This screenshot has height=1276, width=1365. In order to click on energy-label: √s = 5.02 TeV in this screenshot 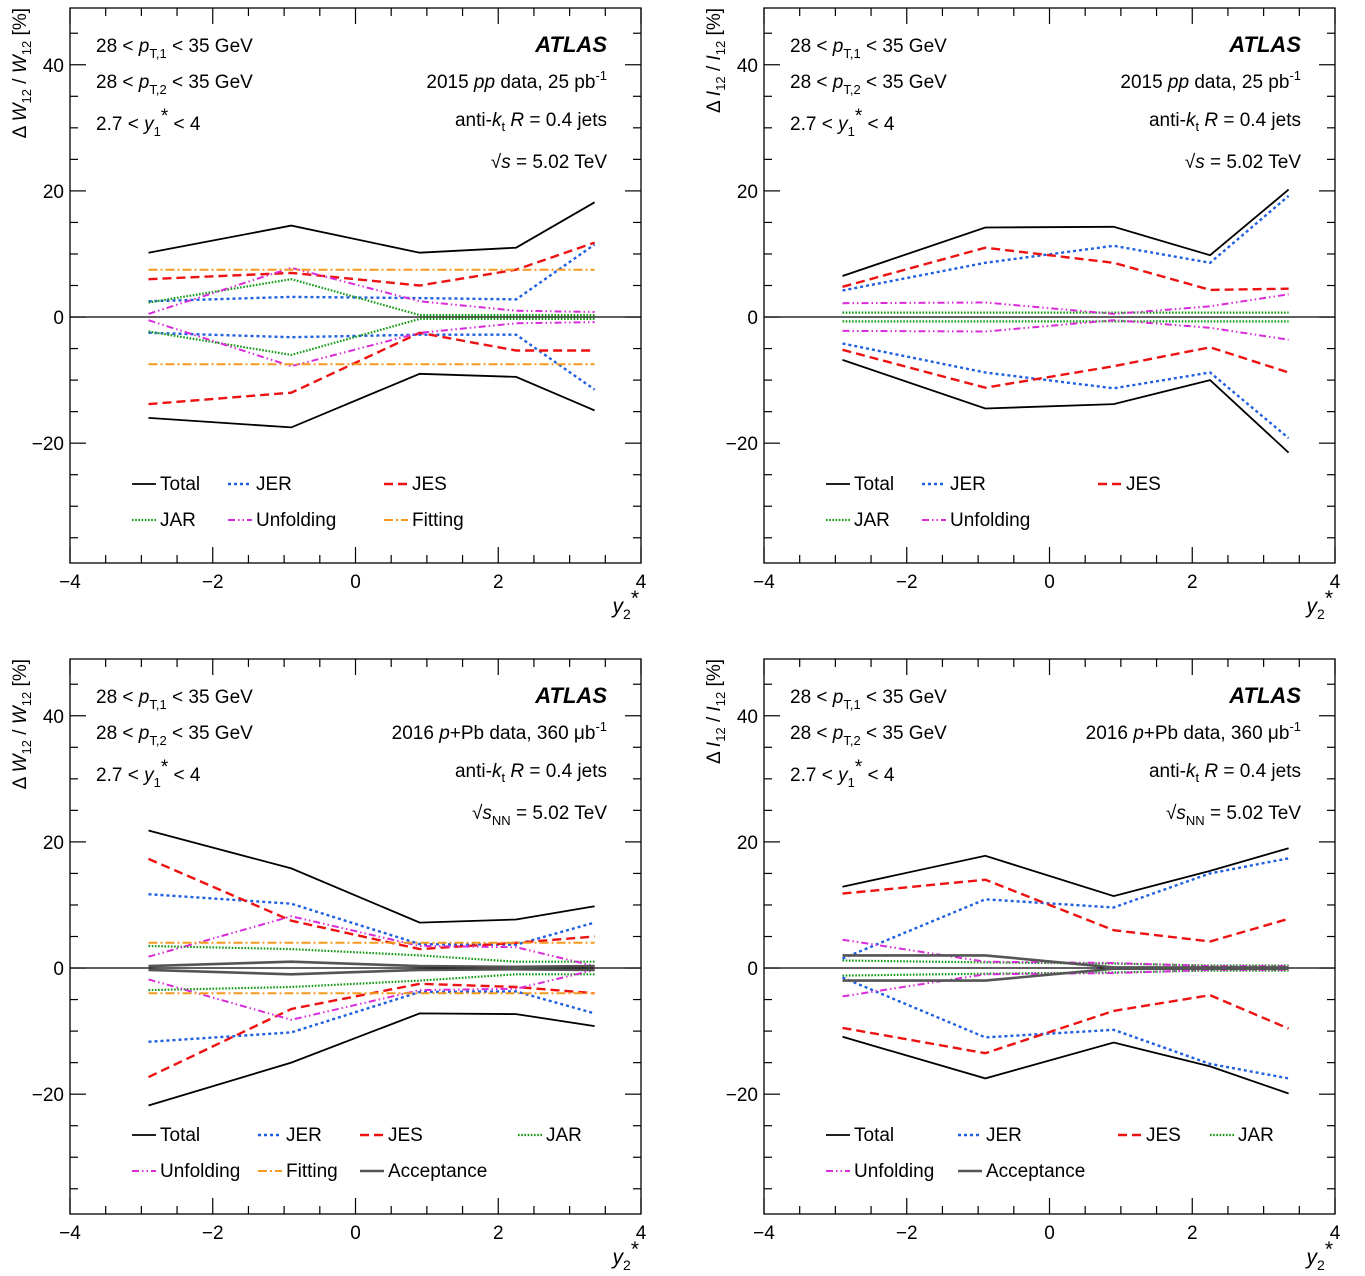, I will do `click(1243, 162)`.